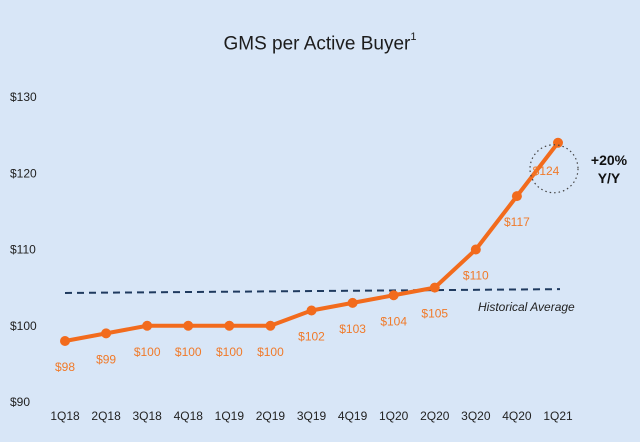 This screenshot has height=442, width=640. What do you see at coordinates (435, 416) in the screenshot?
I see `x-tick-label: 2Q20` at bounding box center [435, 416].